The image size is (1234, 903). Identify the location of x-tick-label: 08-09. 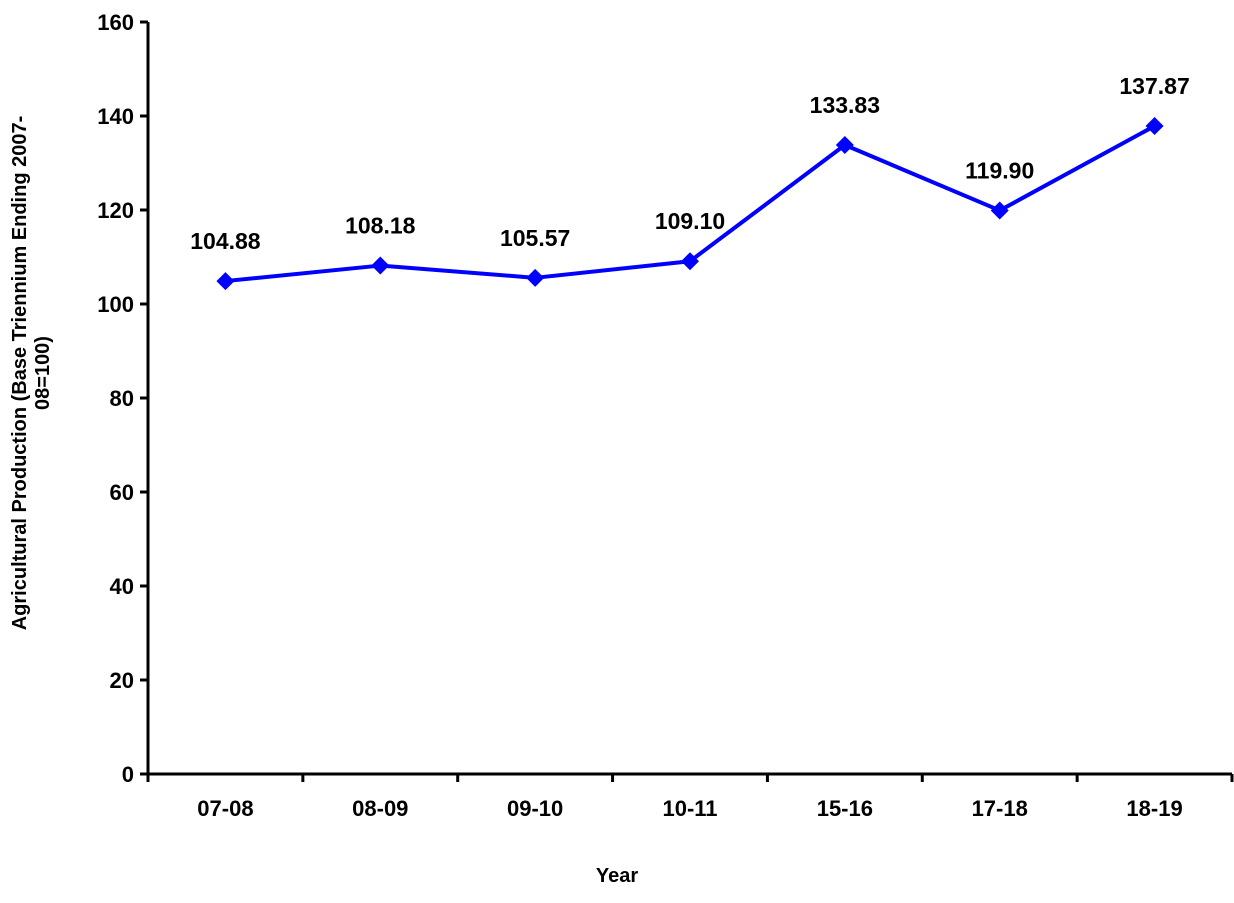
(380, 808).